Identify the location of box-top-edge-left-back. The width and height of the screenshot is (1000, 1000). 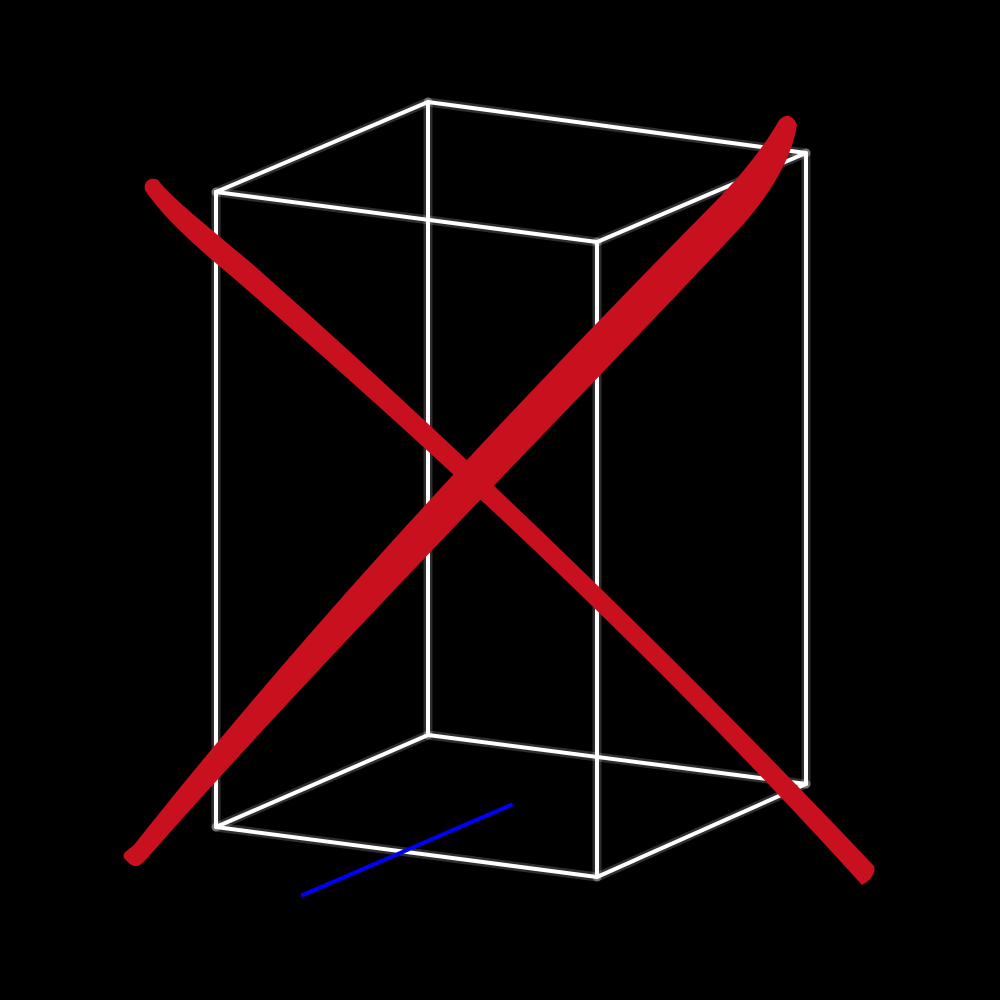
(322, 147).